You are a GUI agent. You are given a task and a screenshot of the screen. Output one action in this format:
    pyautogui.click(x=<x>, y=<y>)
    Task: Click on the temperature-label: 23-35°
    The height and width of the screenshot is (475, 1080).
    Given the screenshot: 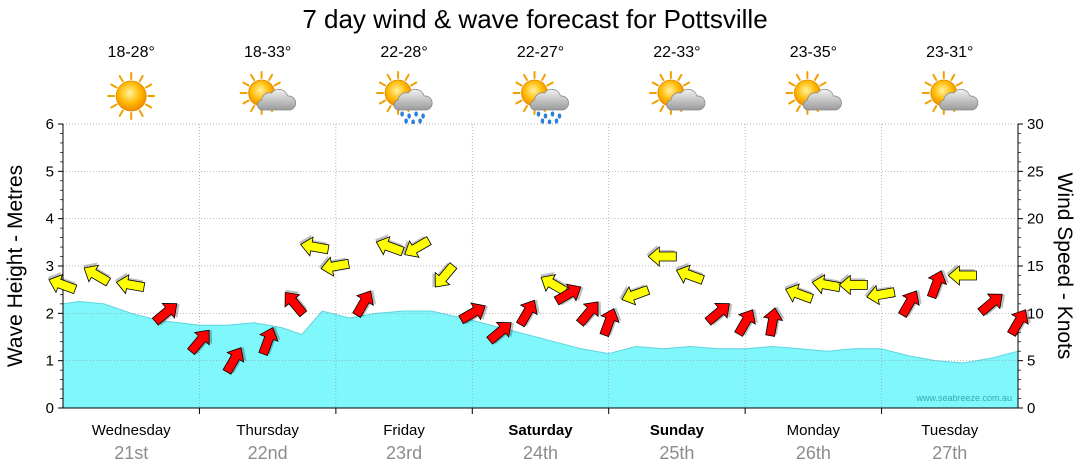 What is the action you would take?
    pyautogui.click(x=813, y=52)
    